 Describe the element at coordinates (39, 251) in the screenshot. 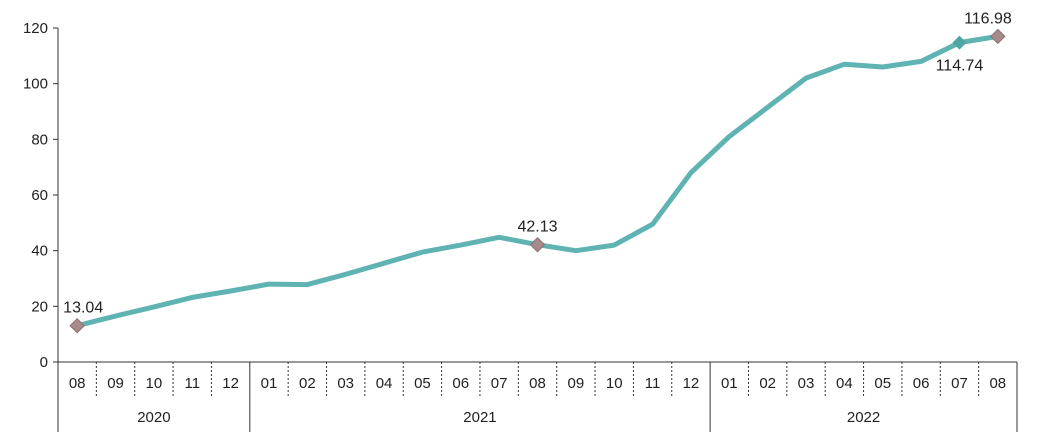

I see `y-tick-label: 40` at that location.